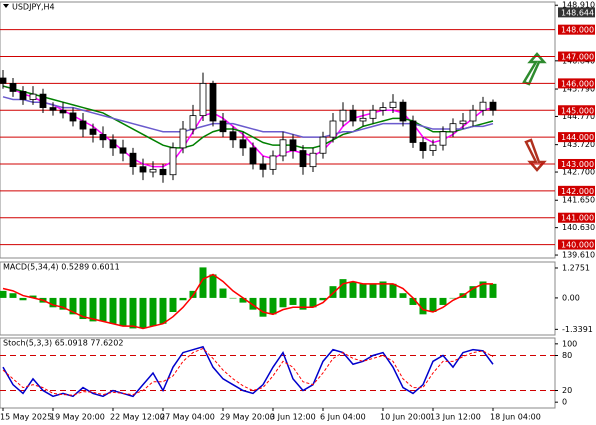 The height and width of the screenshot is (425, 596). Describe the element at coordinates (578, 144) in the screenshot. I see `y-tick-label: 143.720` at that location.